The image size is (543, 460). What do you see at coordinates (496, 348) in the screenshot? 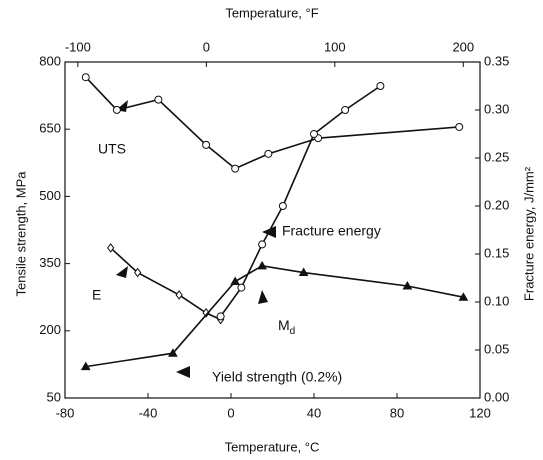
I see `y2-tick-label: 0.05` at bounding box center [496, 348].